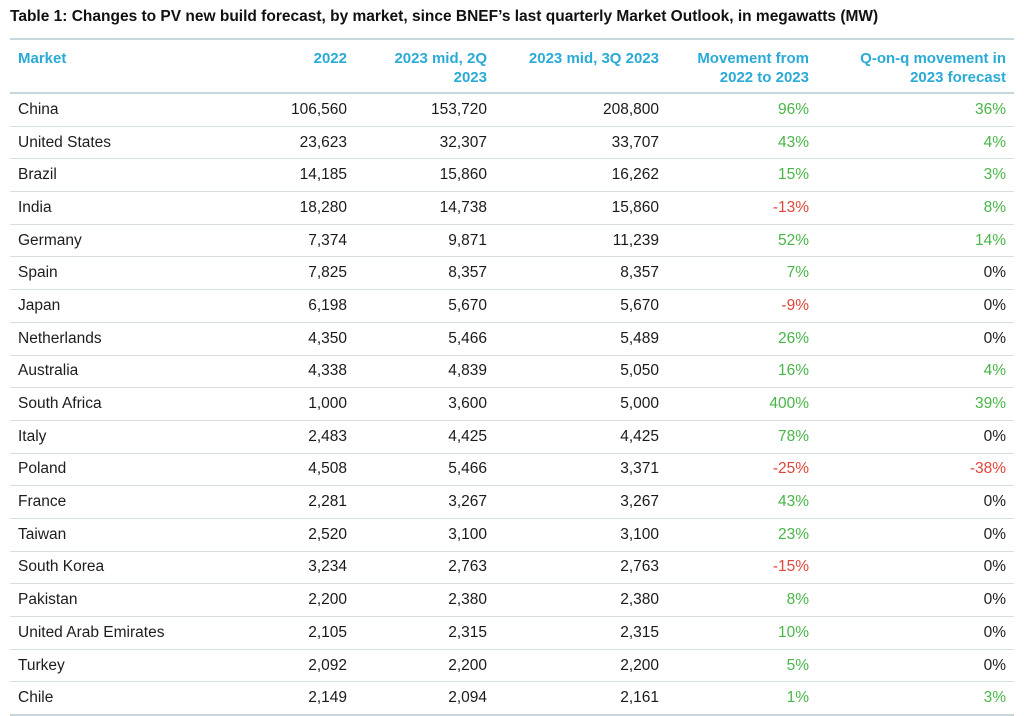 This screenshot has width=1024, height=716. Describe the element at coordinates (742, 306) in the screenshot. I see `cell-movement: -9%` at that location.